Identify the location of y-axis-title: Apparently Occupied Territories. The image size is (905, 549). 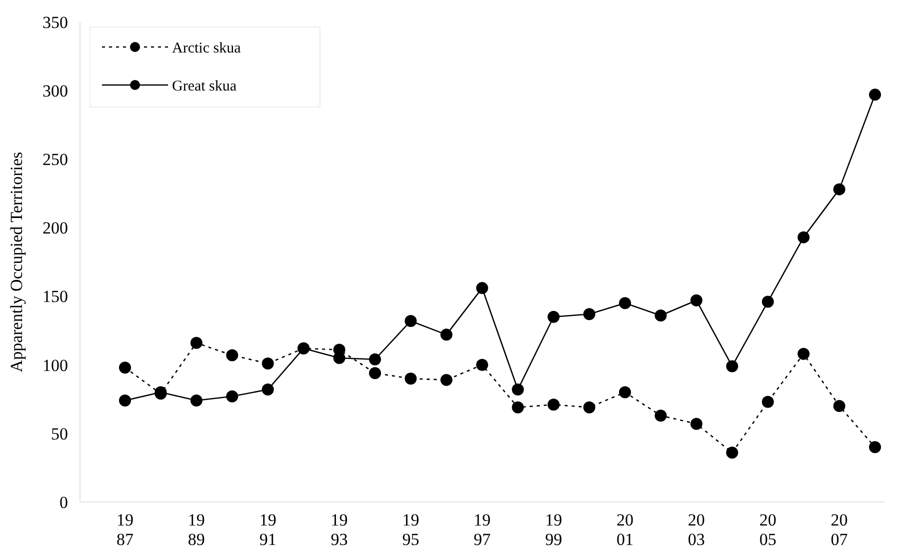
(16, 262).